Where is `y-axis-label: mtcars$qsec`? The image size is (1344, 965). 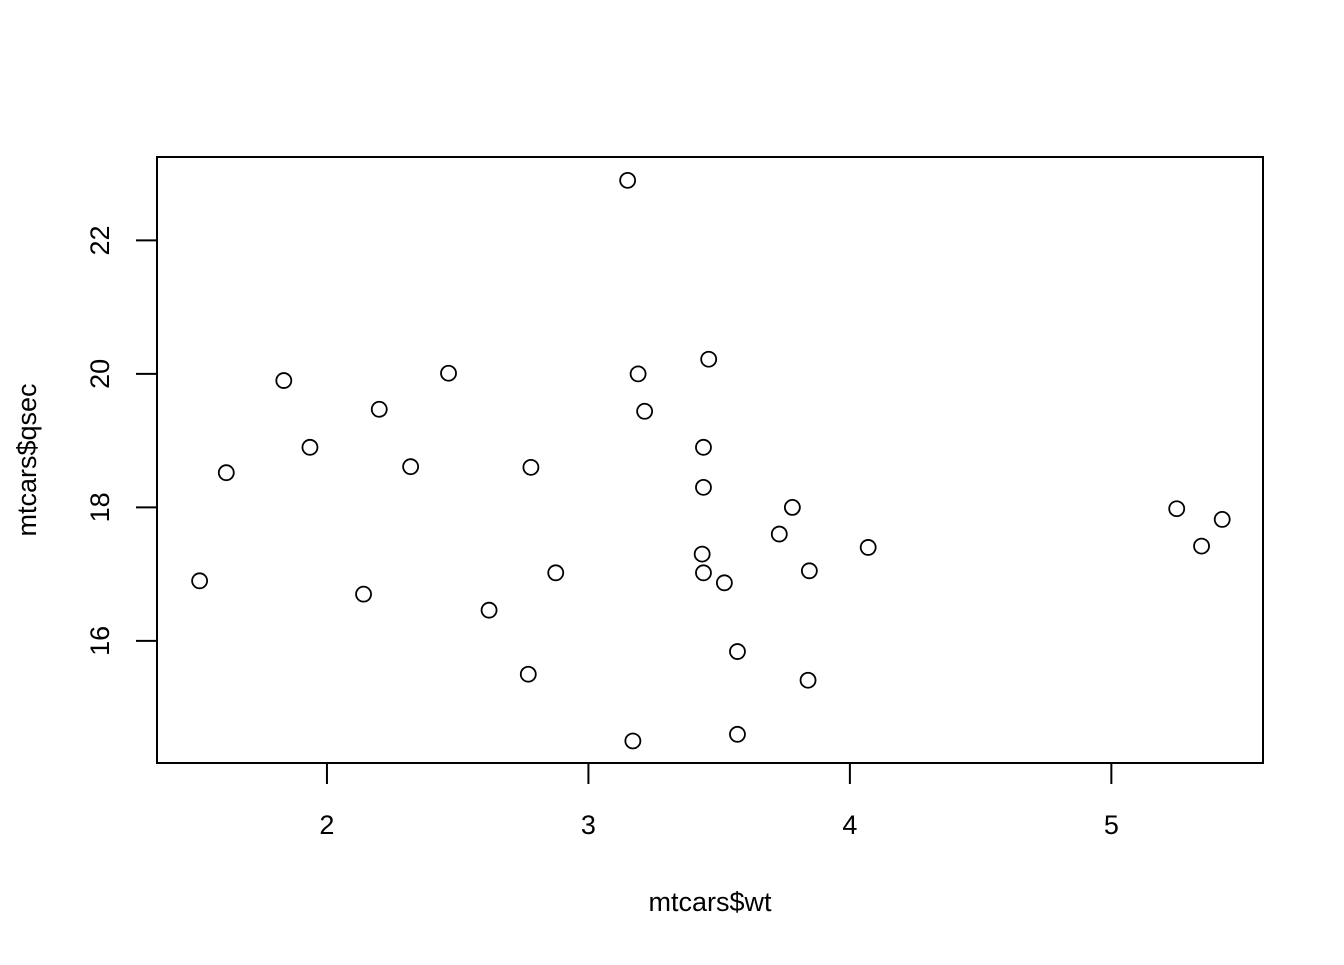
y-axis-label: mtcars$qsec is located at coordinates (27, 459).